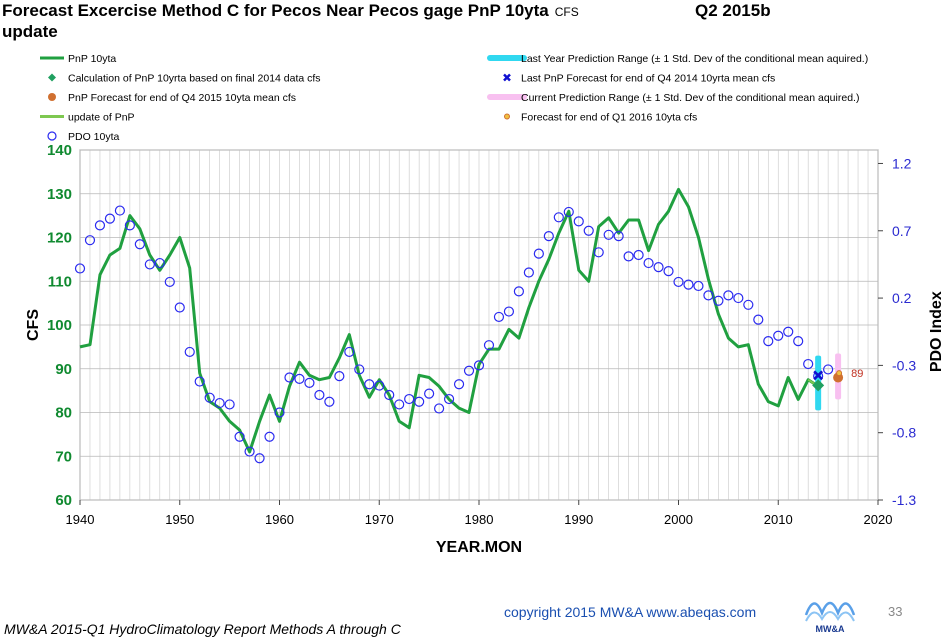  Describe the element at coordinates (279, 519) in the screenshot. I see `x-tick-label: 1960` at that location.